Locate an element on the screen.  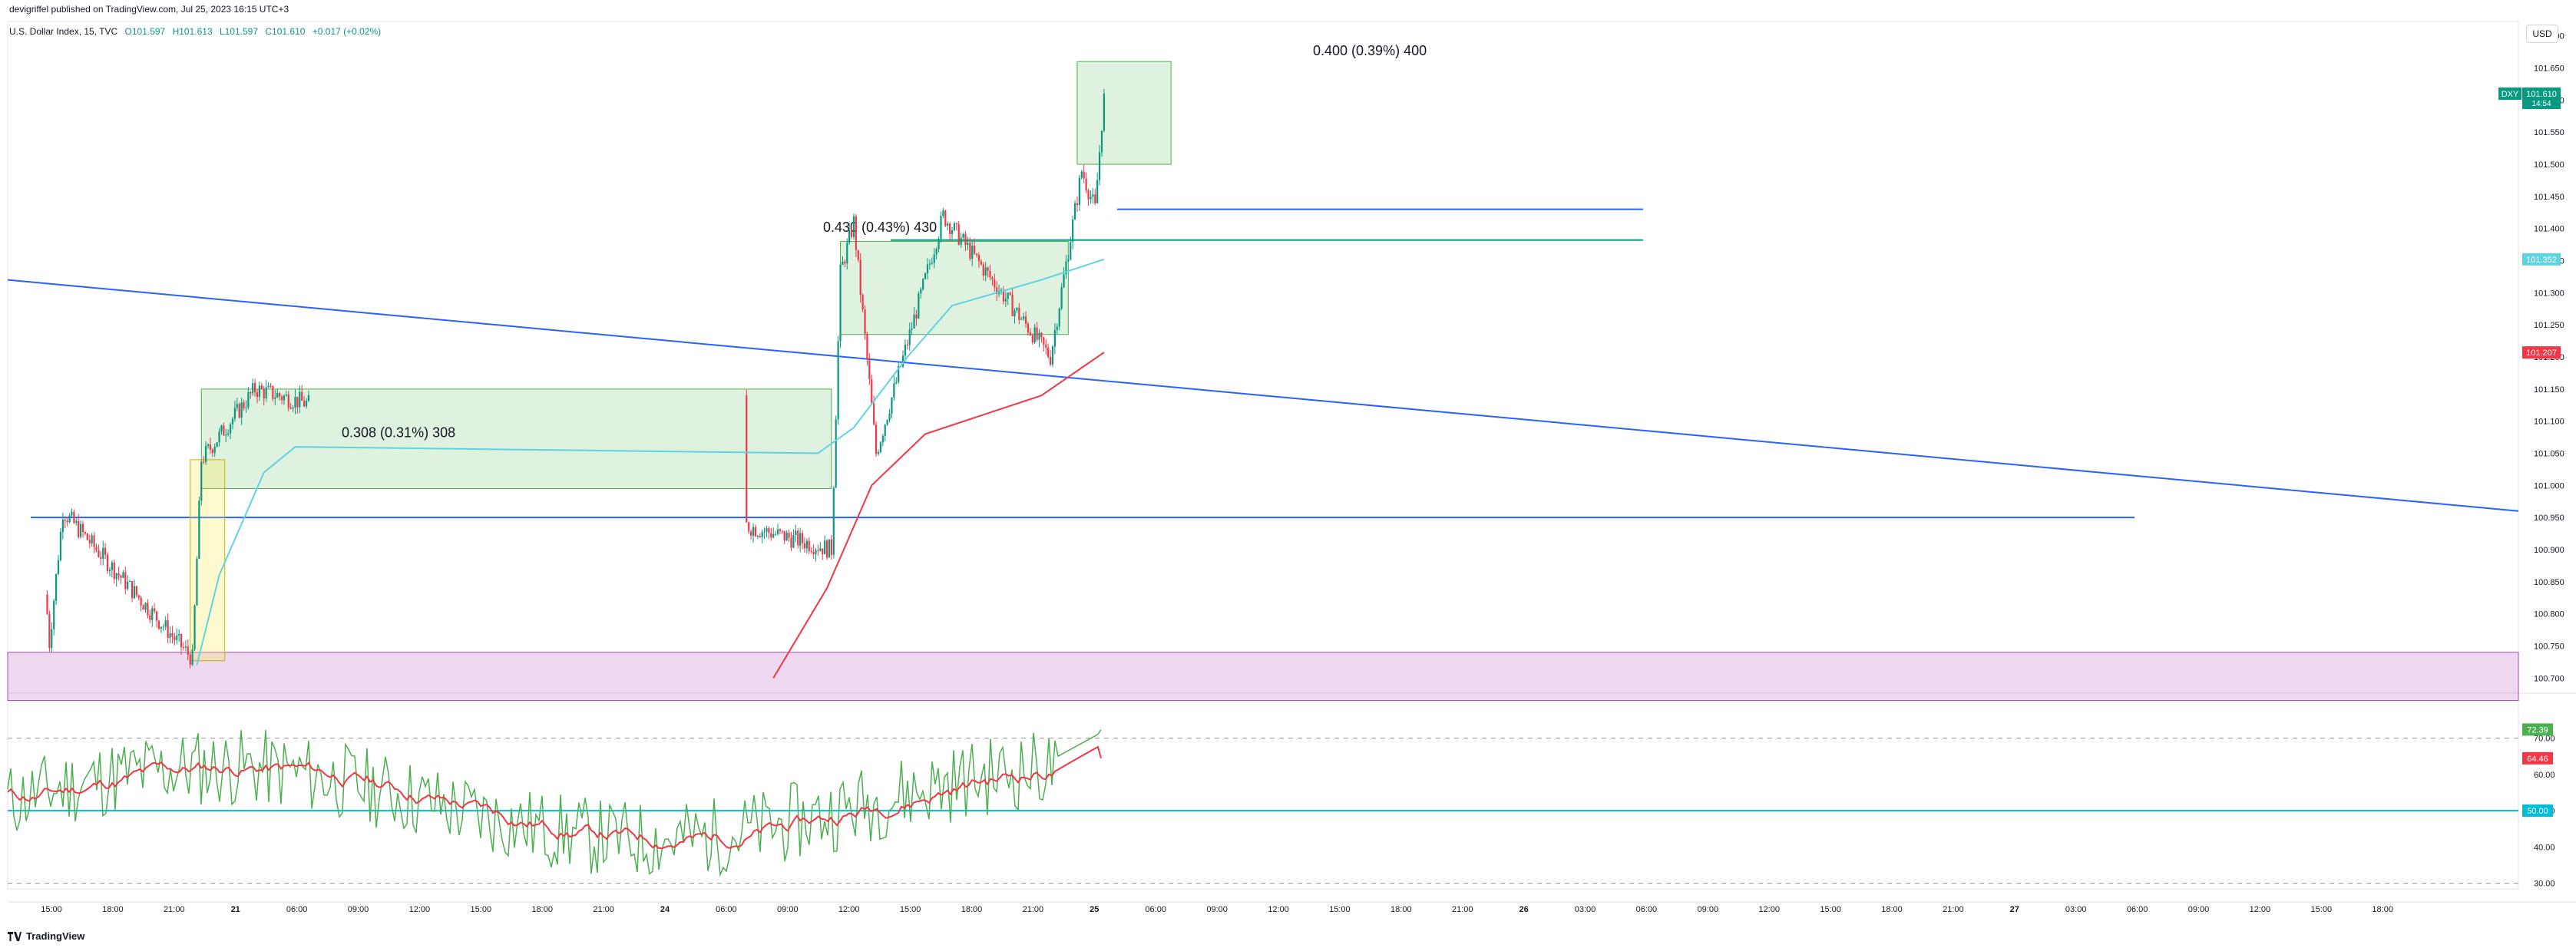
time-tick-label: 24 is located at coordinates (665, 909).